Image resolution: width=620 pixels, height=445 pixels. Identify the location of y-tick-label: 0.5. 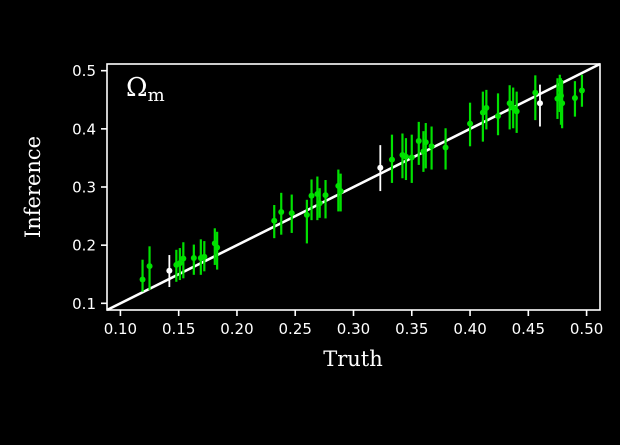
(84, 71).